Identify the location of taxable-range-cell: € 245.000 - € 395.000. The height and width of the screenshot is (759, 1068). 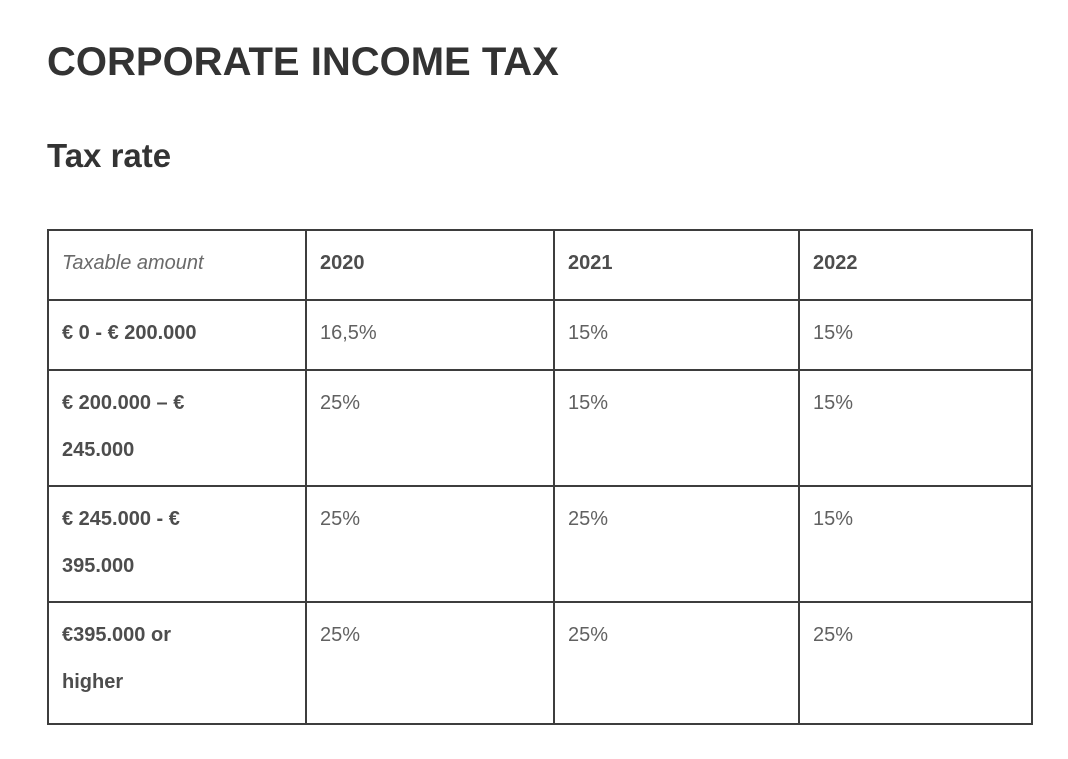
(177, 544).